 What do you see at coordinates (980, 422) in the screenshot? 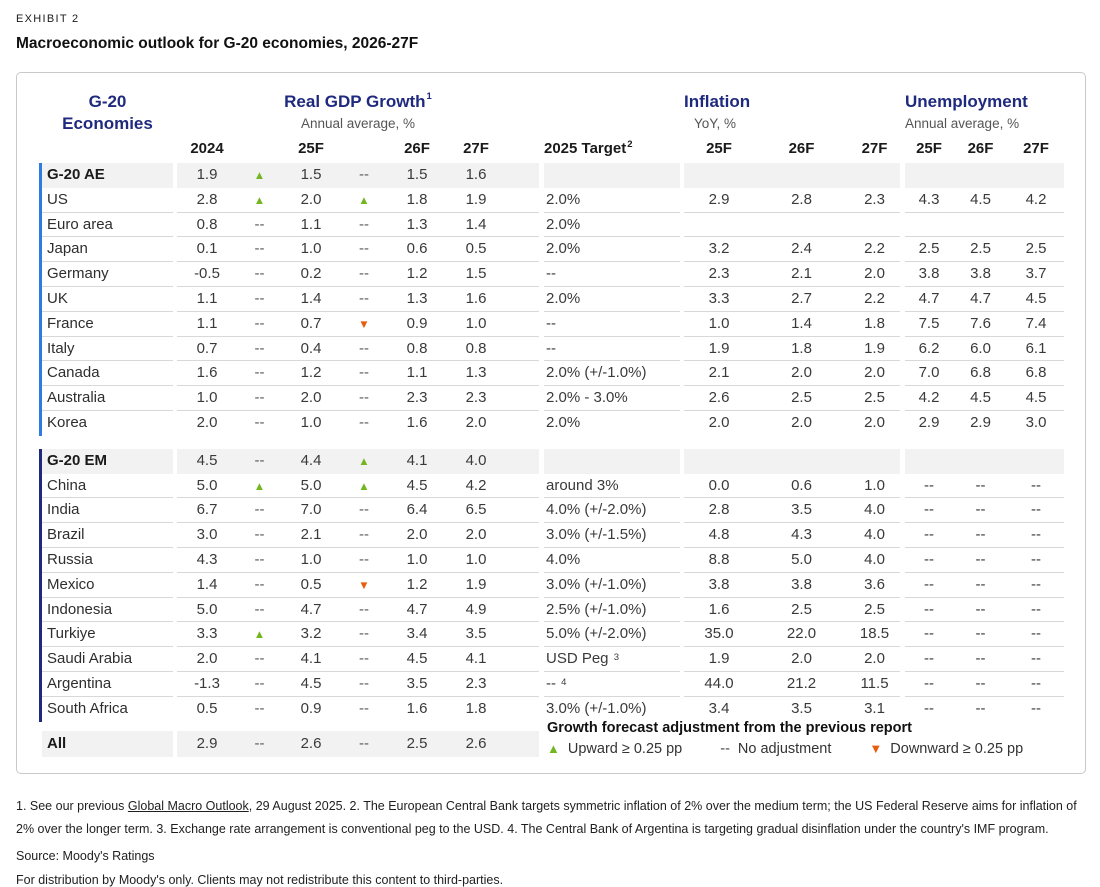
I see `unemployment-26f: 2.9` at bounding box center [980, 422].